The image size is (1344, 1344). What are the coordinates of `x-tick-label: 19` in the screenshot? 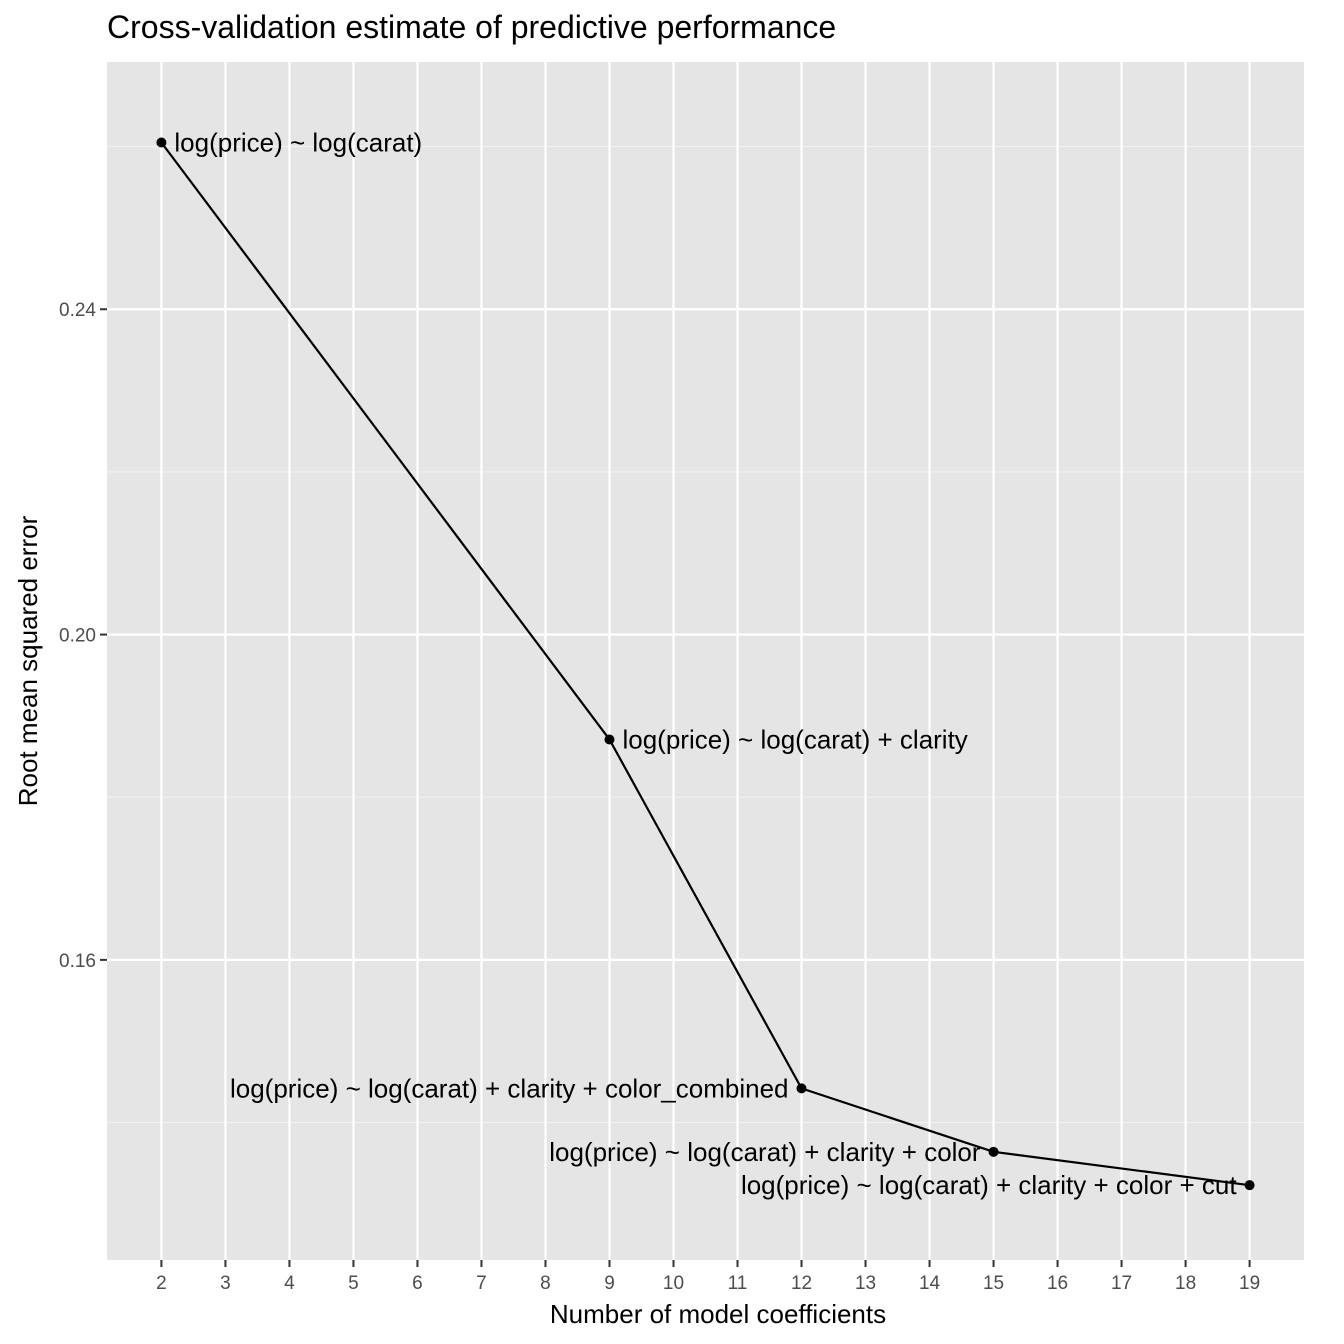 It's located at (1249, 1283).